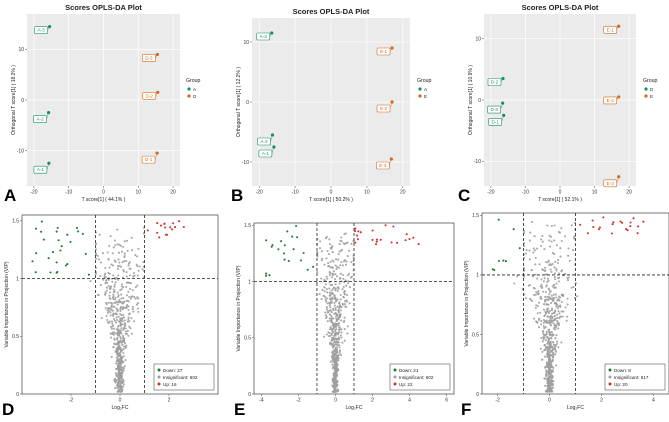  I want to click on legend-marker, so click(610, 370).